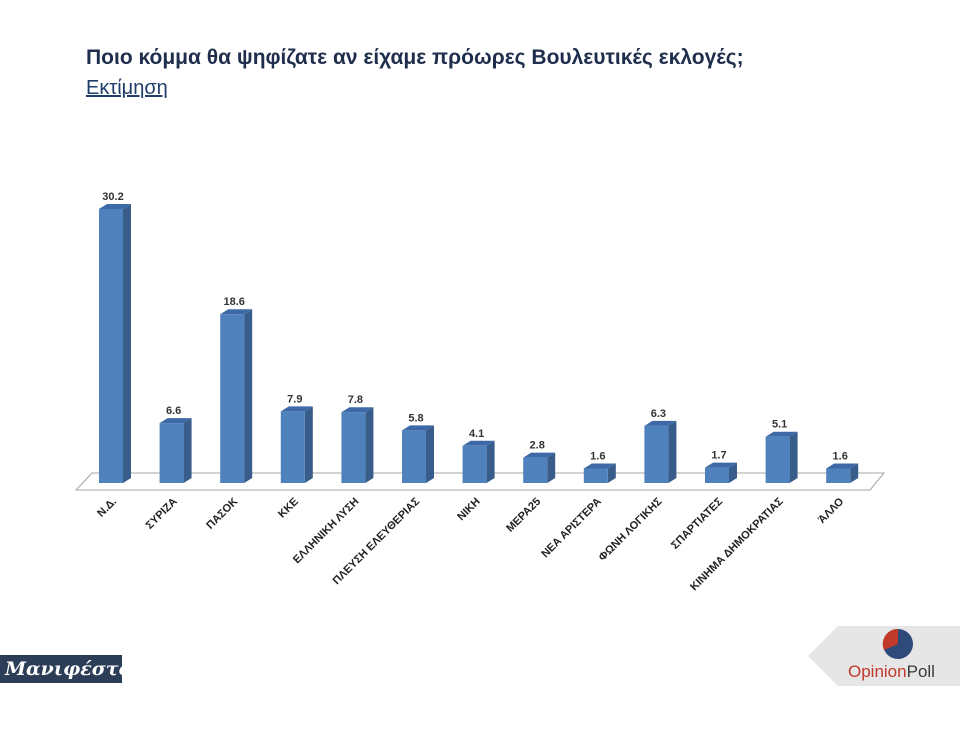 This screenshot has width=960, height=742. Describe the element at coordinates (162, 514) in the screenshot. I see `category-label: ΣΥΡΙΖΑ` at that location.